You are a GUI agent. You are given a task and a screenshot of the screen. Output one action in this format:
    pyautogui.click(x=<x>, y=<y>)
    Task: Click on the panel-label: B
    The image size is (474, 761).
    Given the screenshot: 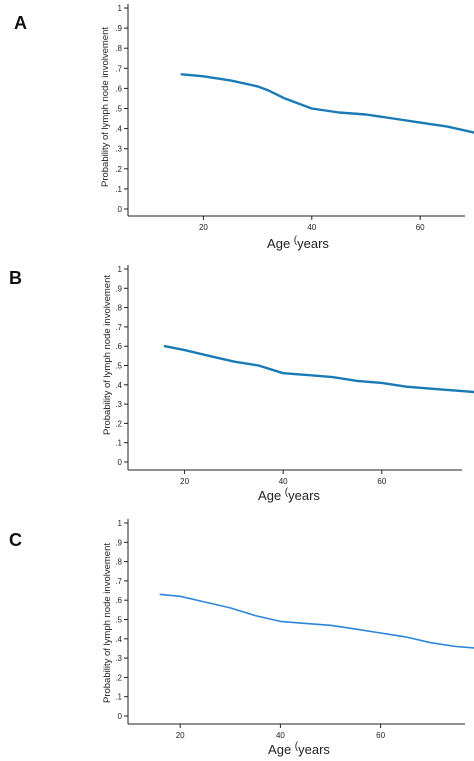 What is the action you would take?
    pyautogui.click(x=15, y=278)
    